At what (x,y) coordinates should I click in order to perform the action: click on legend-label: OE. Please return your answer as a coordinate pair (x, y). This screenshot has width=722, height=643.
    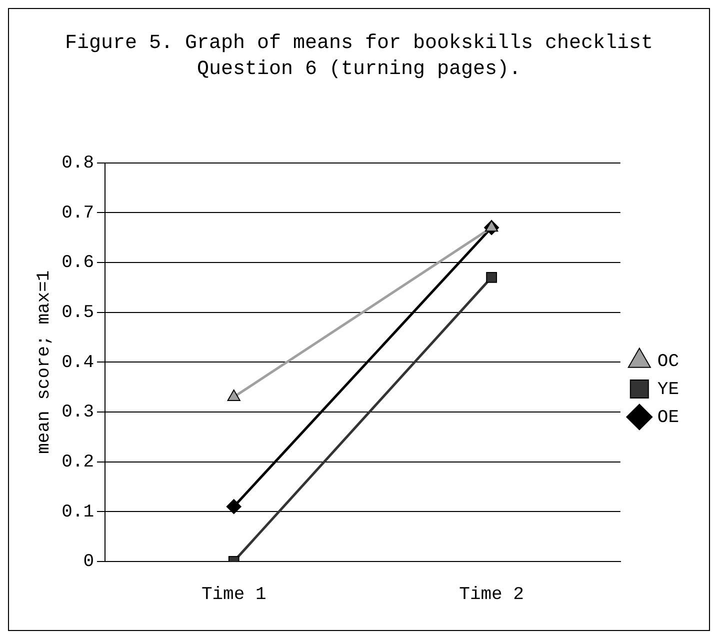
    Looking at the image, I should click on (668, 418).